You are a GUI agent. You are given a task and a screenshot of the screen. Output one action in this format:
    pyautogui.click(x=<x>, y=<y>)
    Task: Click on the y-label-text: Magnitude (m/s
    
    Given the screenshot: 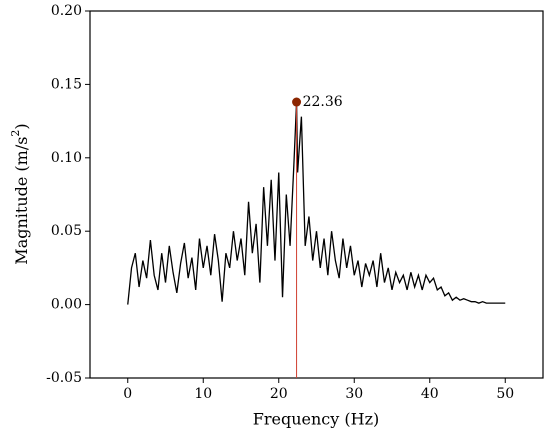 What is the action you would take?
    pyautogui.click(x=21, y=201)
    